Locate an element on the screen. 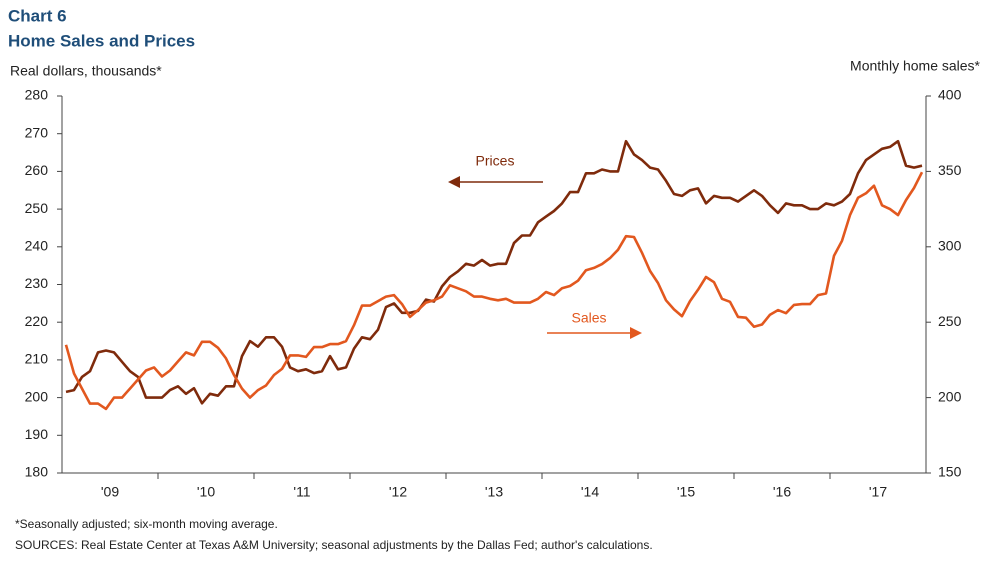 The image size is (997, 565). y2-tick-label: 200 is located at coordinates (950, 396).